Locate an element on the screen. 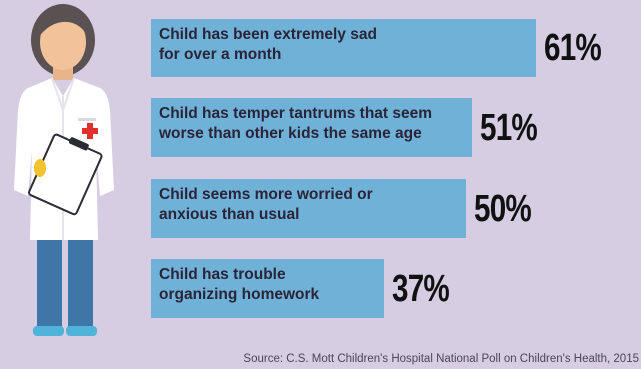 The height and width of the screenshot is (369, 641). clipboard-icon is located at coordinates (65, 174).